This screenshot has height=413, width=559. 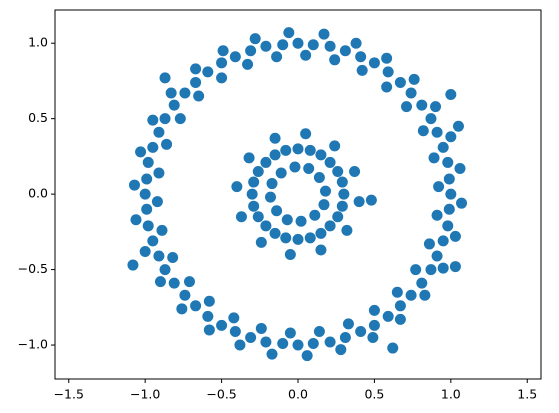 What do you see at coordinates (38, 193) in the screenshot?
I see `y-tick-label: 0.0` at bounding box center [38, 193].